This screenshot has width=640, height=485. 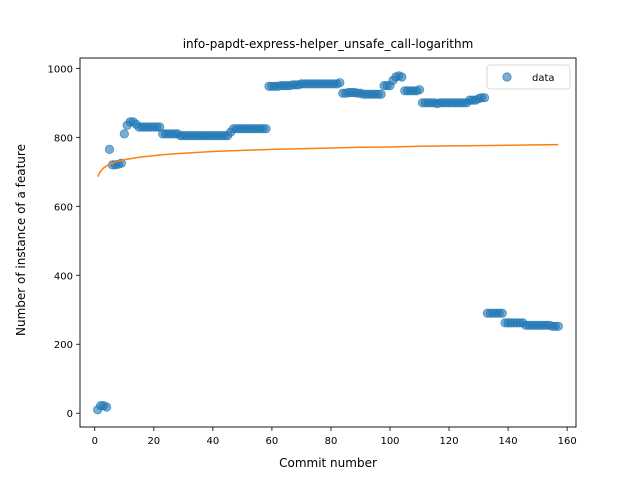 What do you see at coordinates (272, 441) in the screenshot?
I see `x-tick-label: 60` at bounding box center [272, 441].